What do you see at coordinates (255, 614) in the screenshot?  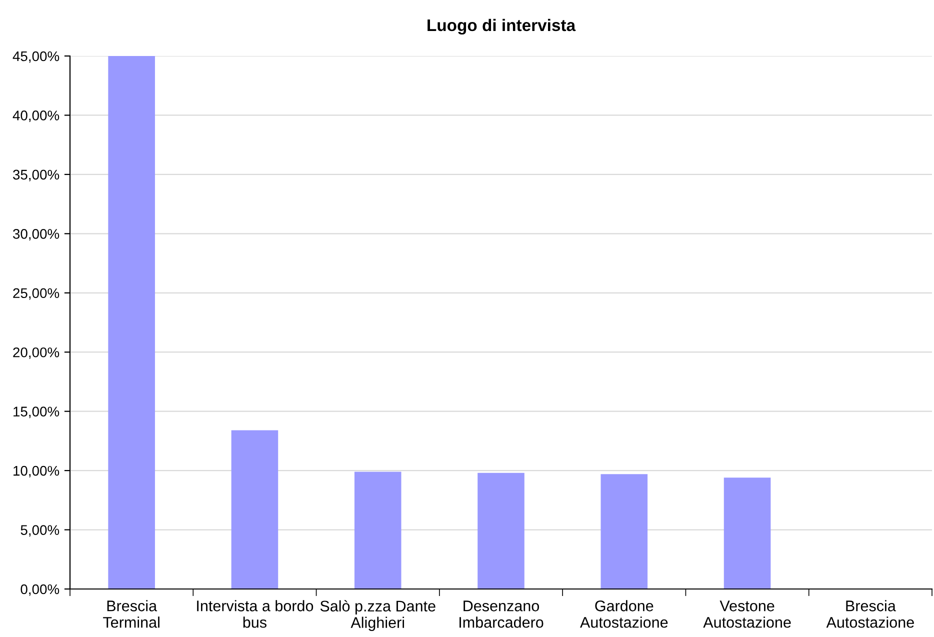 I see `x-tick-label: Intervista a bordo bus` at bounding box center [255, 614].